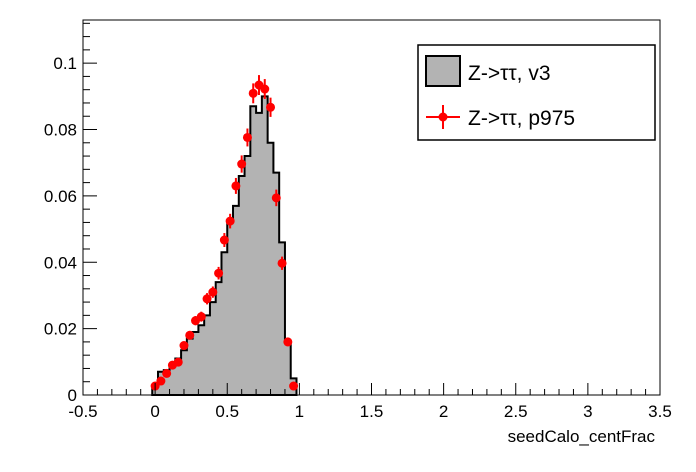 The width and height of the screenshot is (696, 472). I want to click on legend-marker-p975, so click(443, 117).